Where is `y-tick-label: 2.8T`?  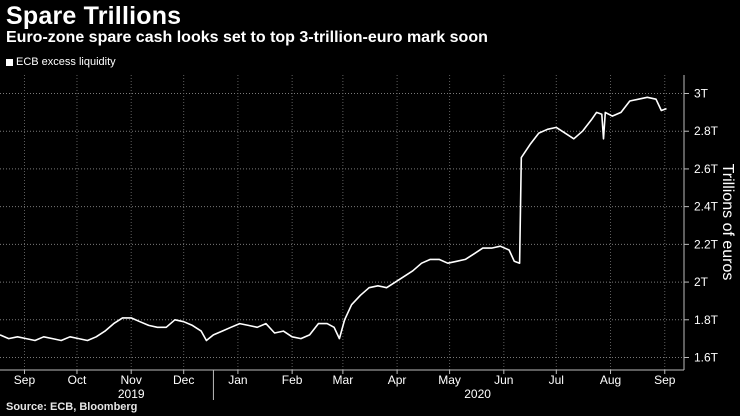 y-tick-label: 2.8T is located at coordinates (706, 131).